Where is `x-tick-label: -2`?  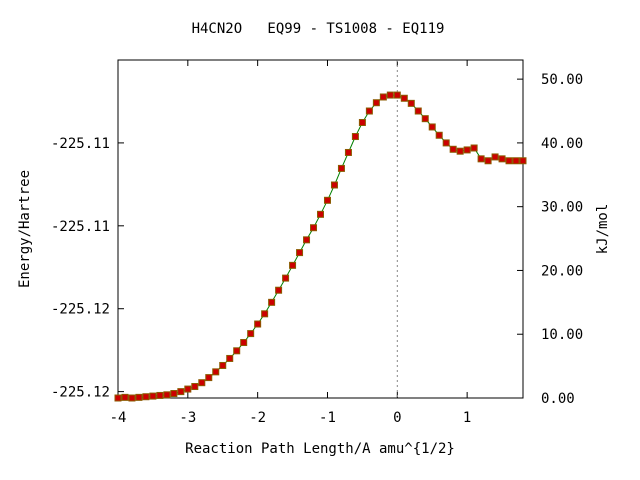
x-tick-label: -2 is located at coordinates (257, 418).